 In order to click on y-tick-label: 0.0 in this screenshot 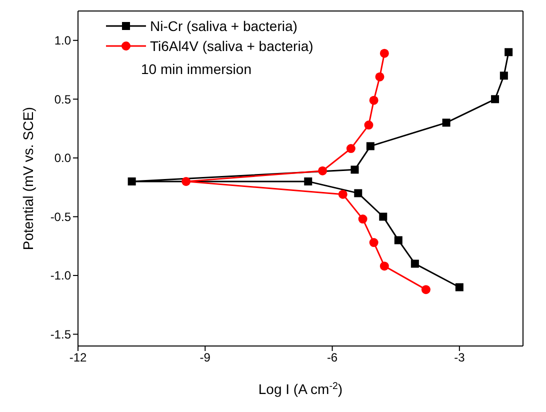, I will do `click(63, 158)`.